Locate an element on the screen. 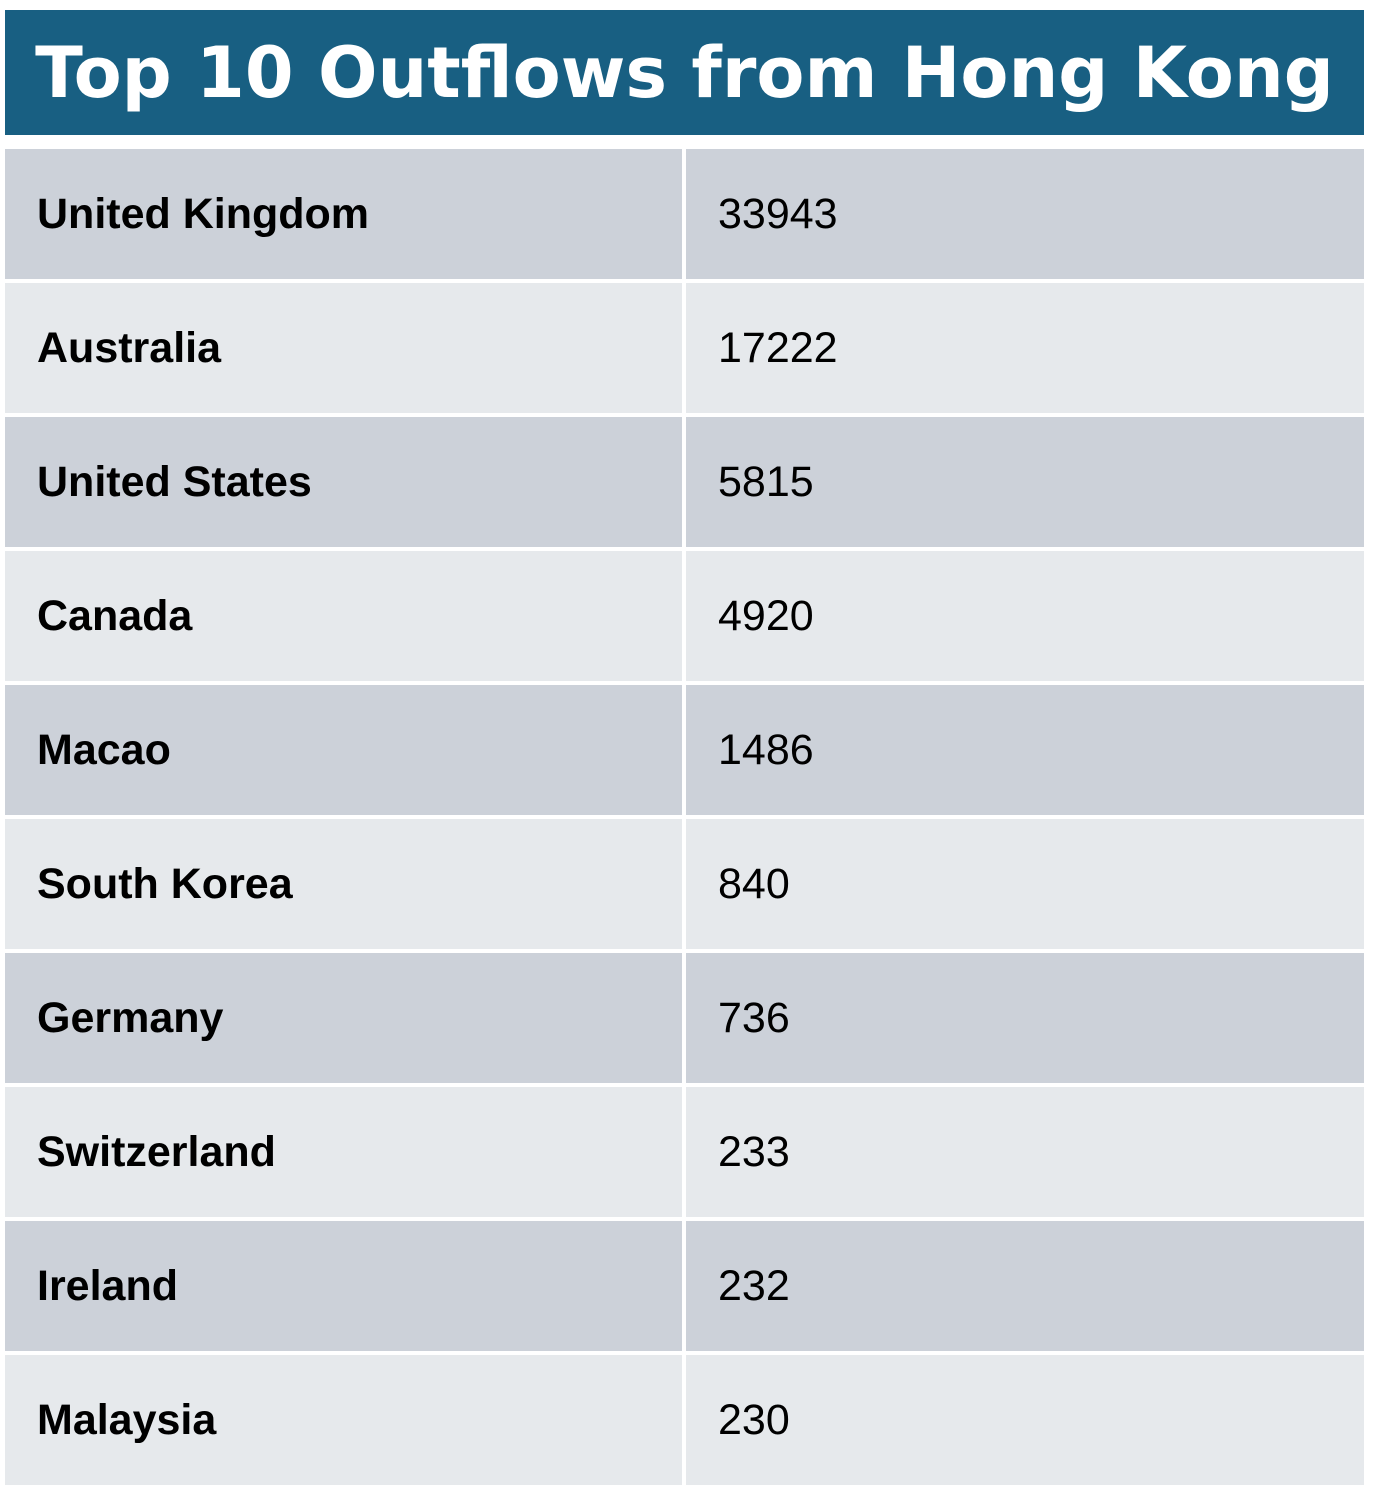 Image resolution: width=1376 pixels, height=1485 pixels. table-title-bar: Top 10 Outflows from Hong Kong is located at coordinates (684, 72).